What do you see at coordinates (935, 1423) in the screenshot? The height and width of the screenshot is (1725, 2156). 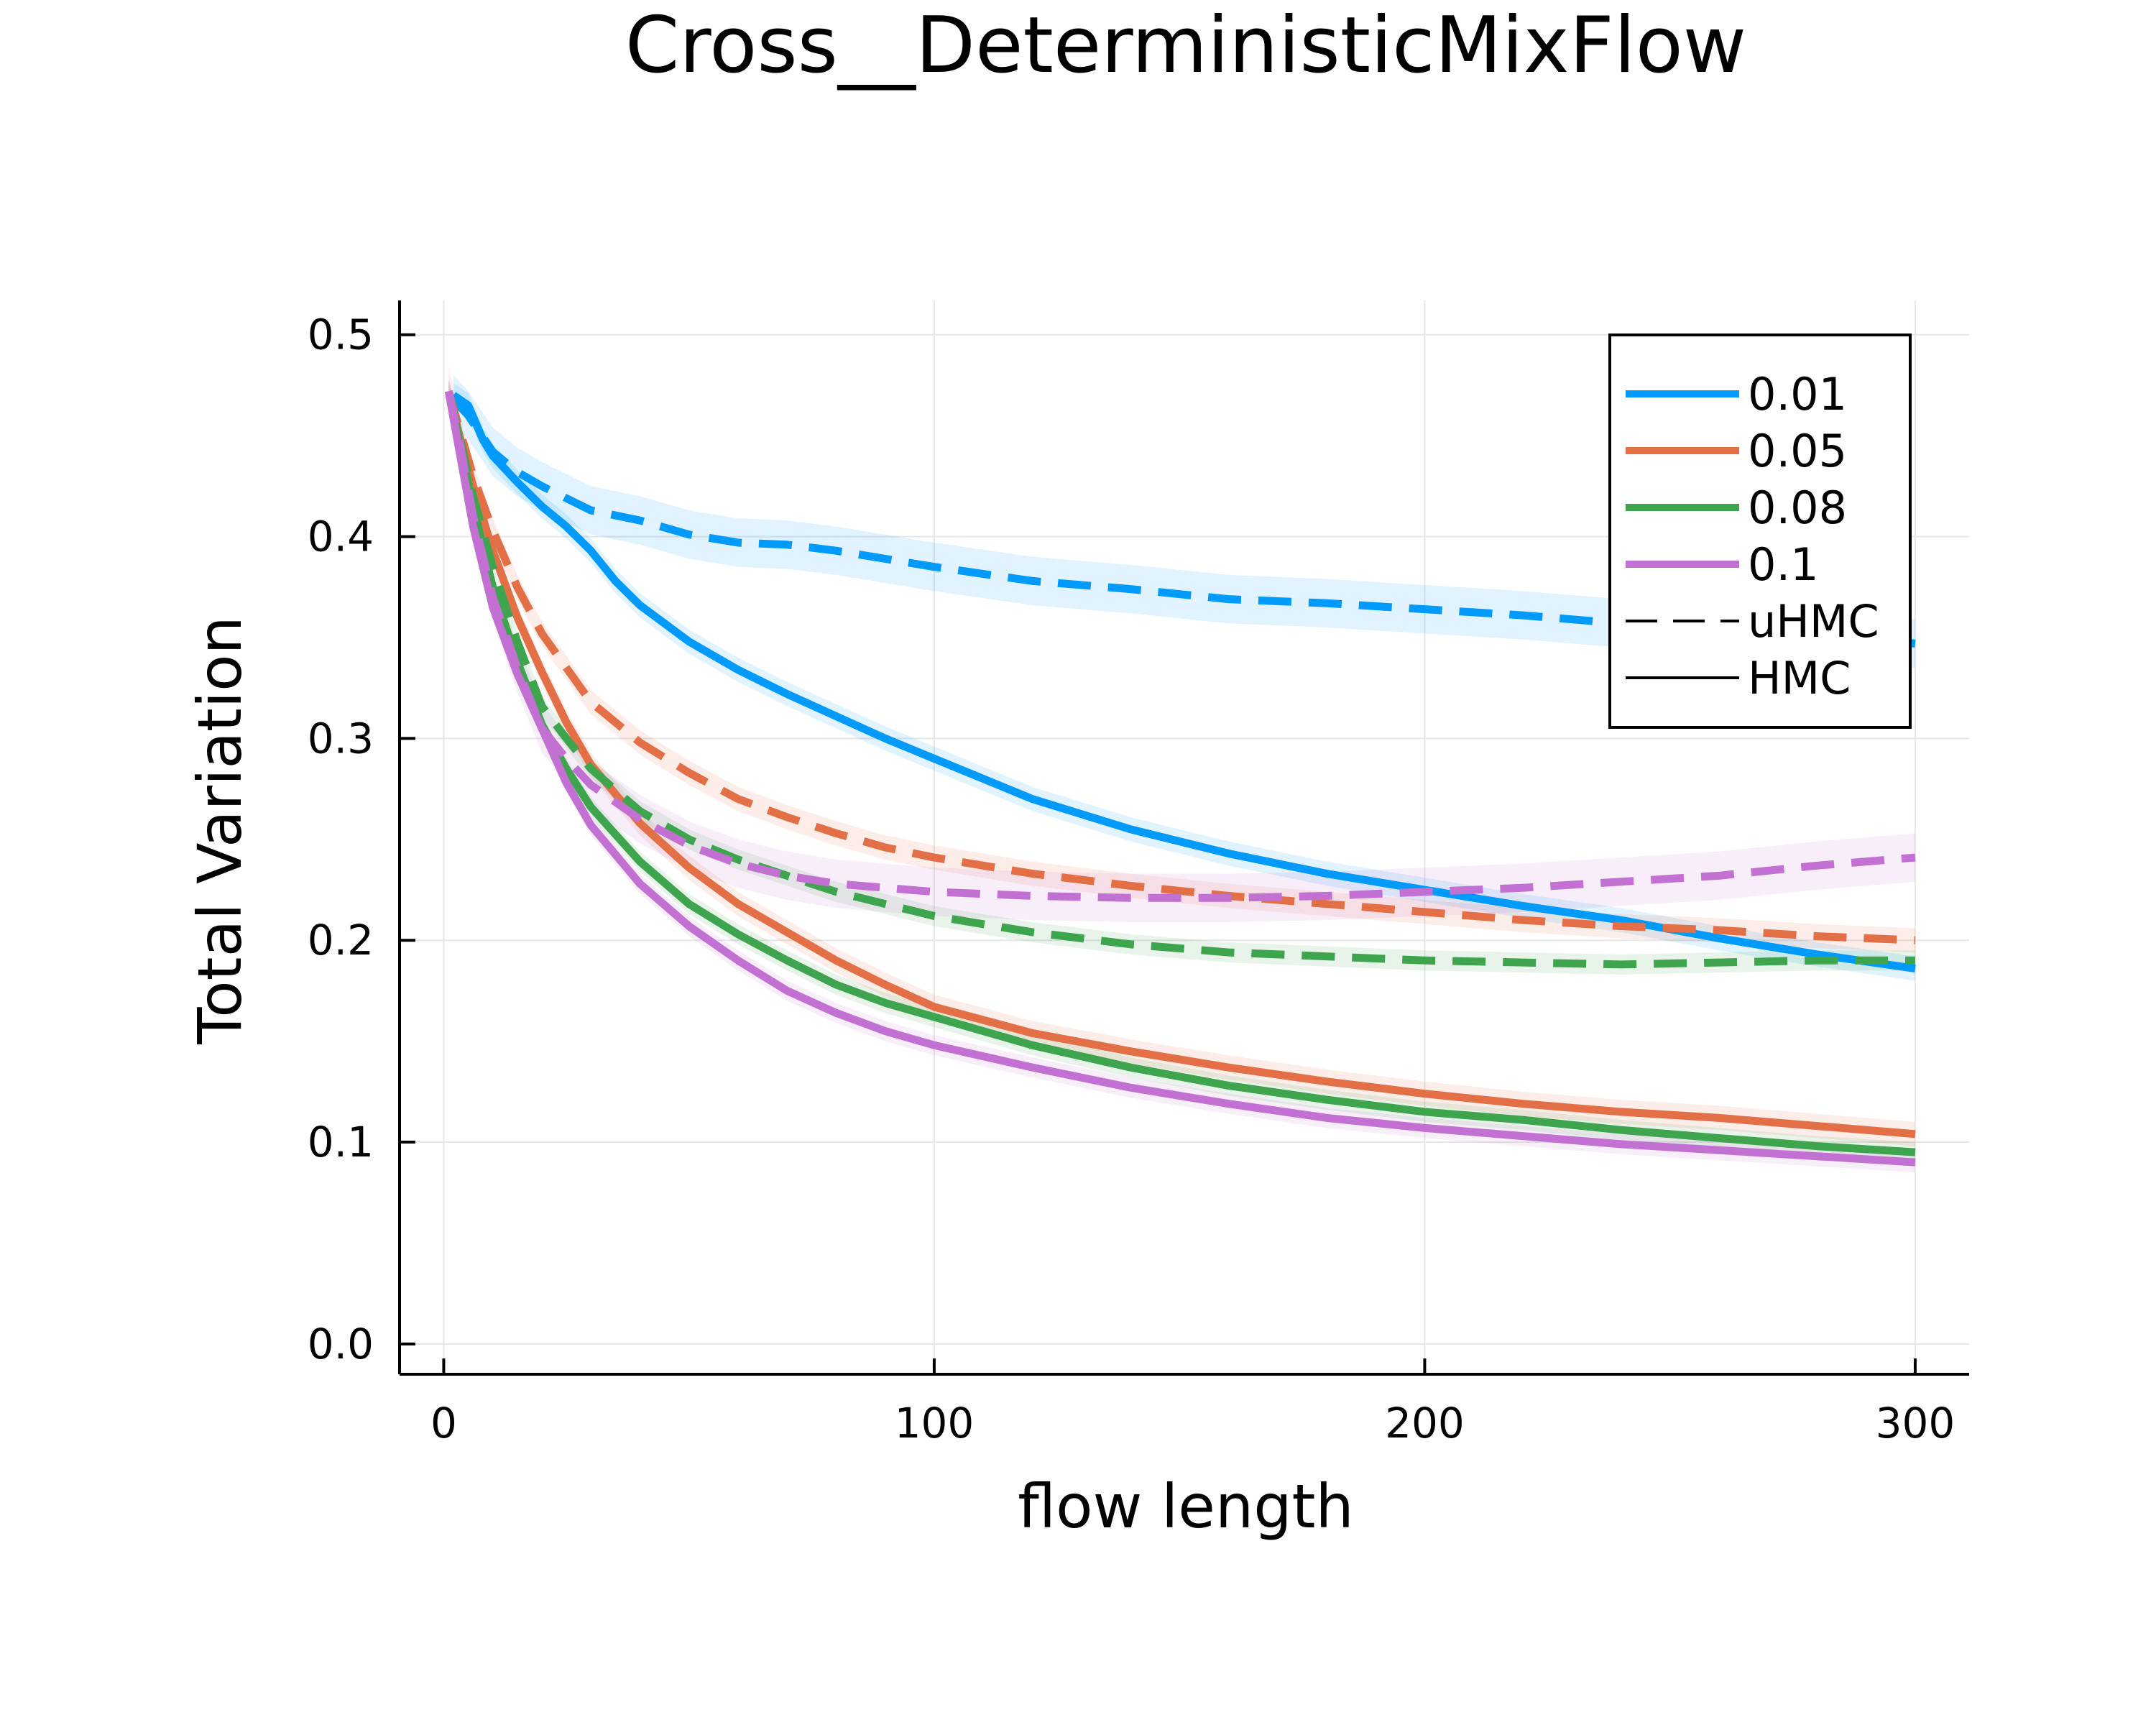 I see `x-tick-label-1: 100` at bounding box center [935, 1423].